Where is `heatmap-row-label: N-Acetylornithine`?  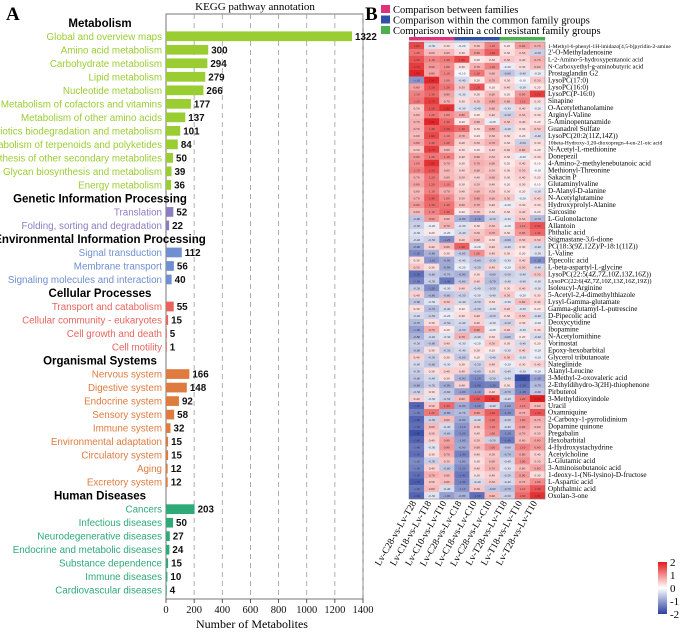 heatmap-row-label: N-Acetylornithine is located at coordinates (574, 337).